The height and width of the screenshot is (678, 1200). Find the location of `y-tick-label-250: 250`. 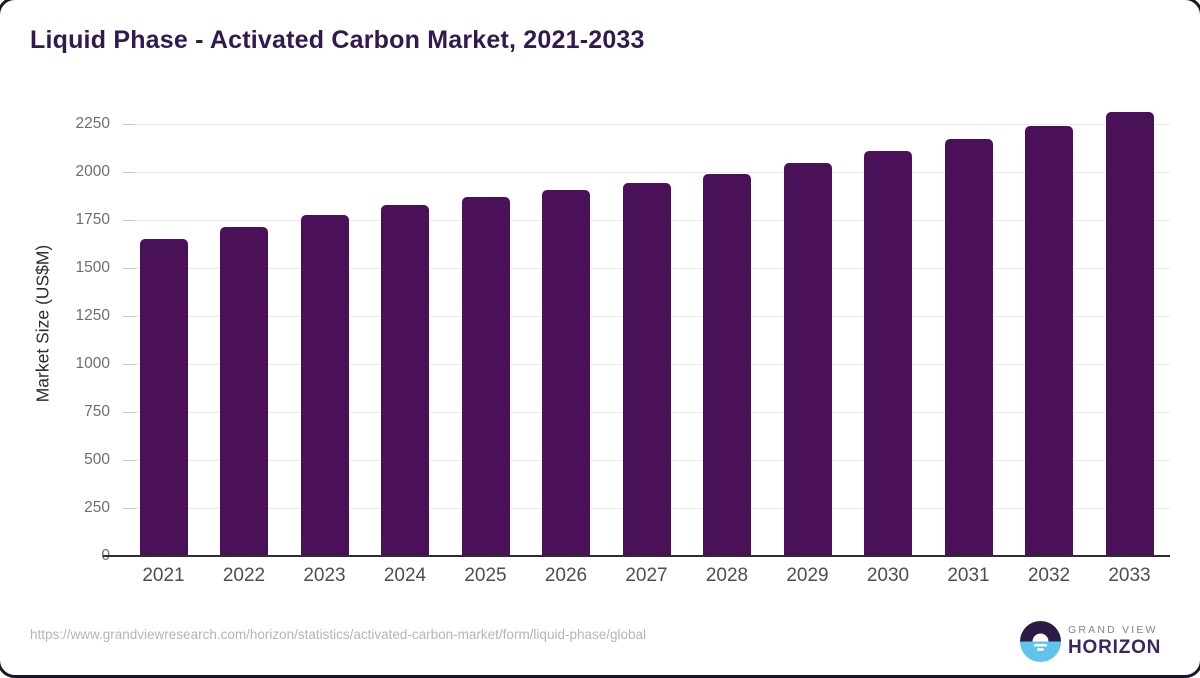

y-tick-label-250: 250 is located at coordinates (97, 507).